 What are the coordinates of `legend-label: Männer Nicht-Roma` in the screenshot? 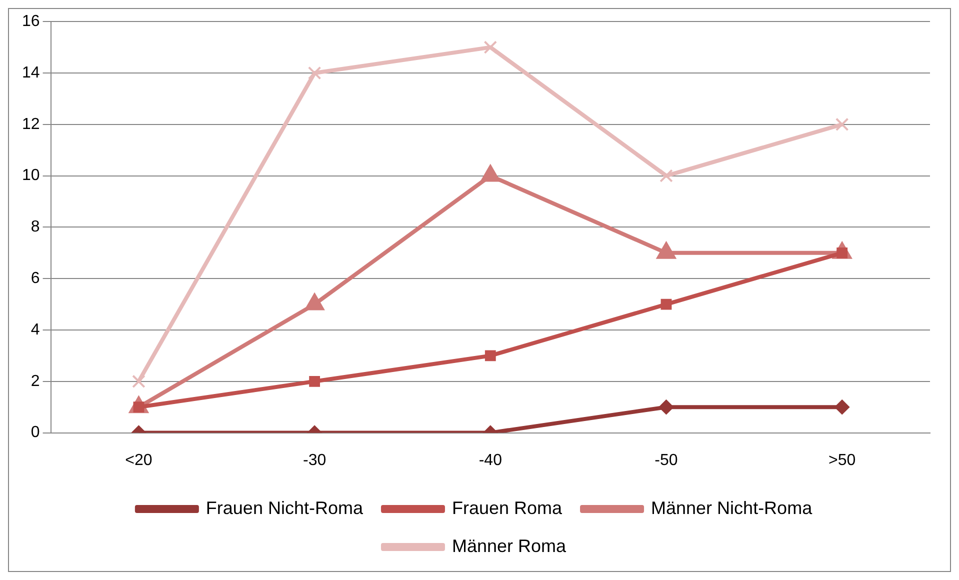 It's located at (732, 508).